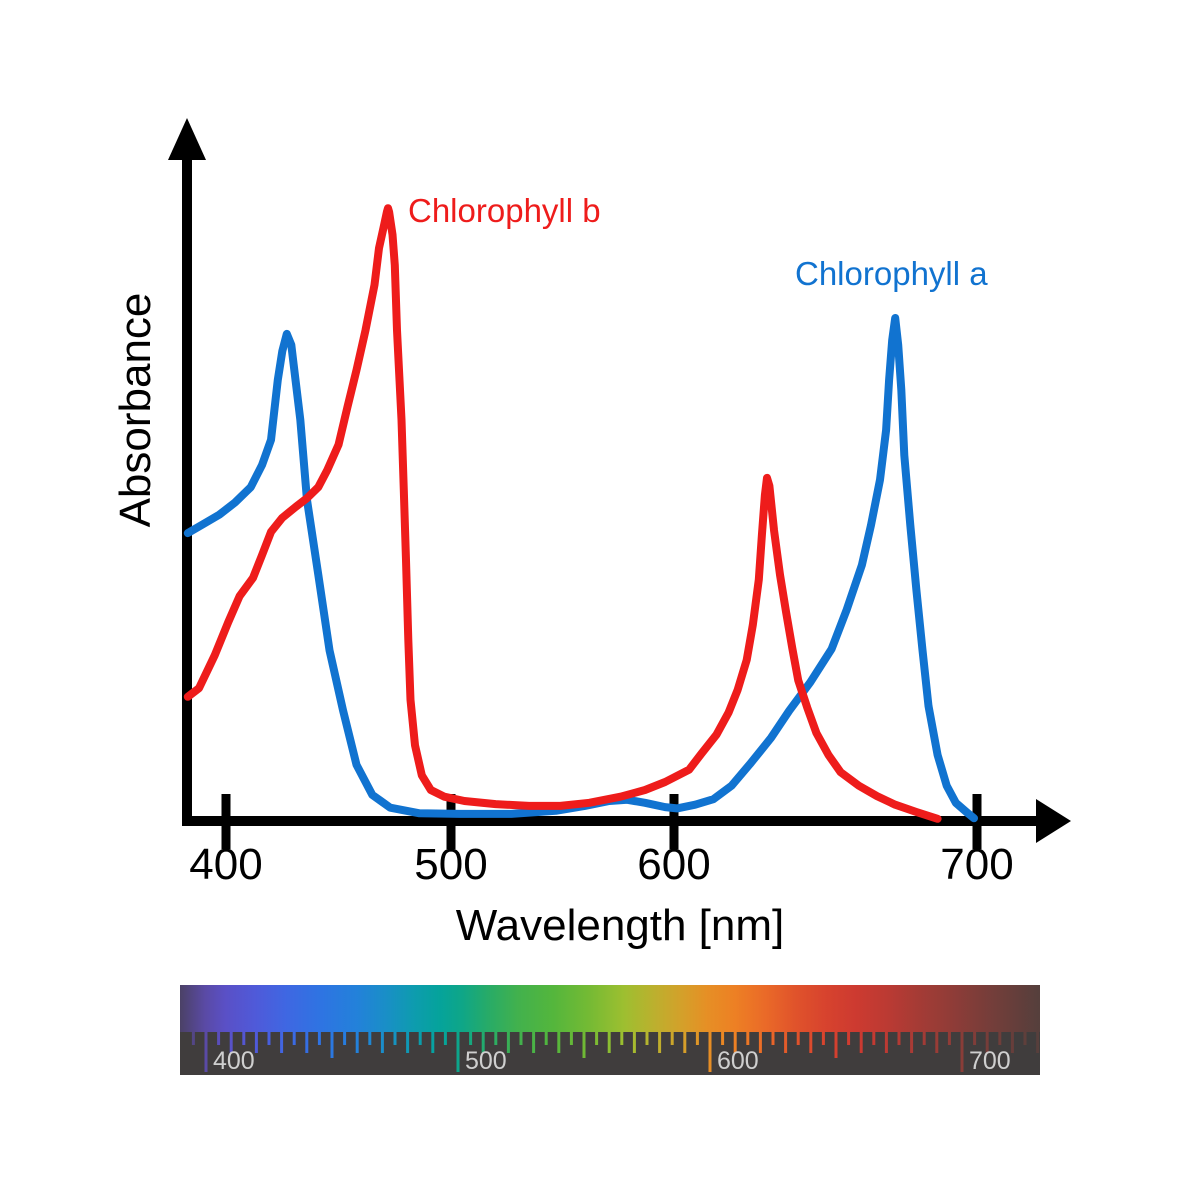  I want to click on spectrum-tick-label: 600, so click(738, 1061).